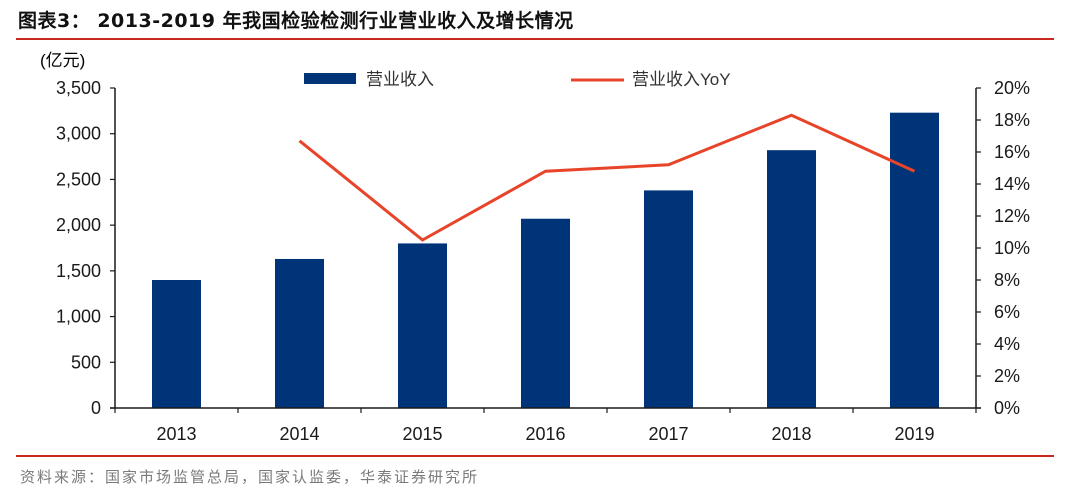 This screenshot has width=1088, height=498. What do you see at coordinates (1007, 280) in the screenshot?
I see `right-tick-label: 8%` at bounding box center [1007, 280].